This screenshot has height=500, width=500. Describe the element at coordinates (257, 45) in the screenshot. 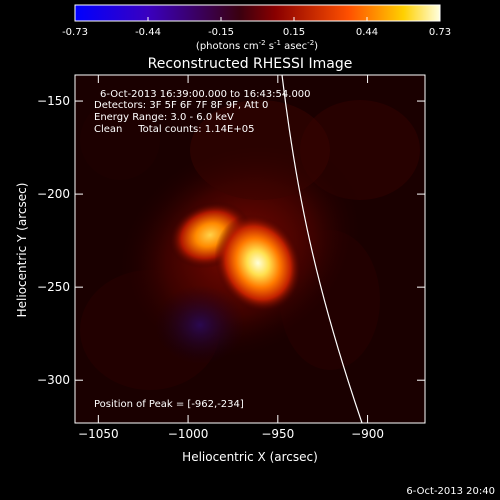

I see `colorbar-units: (photons cm-2 s-1 asec-2)` at that location.